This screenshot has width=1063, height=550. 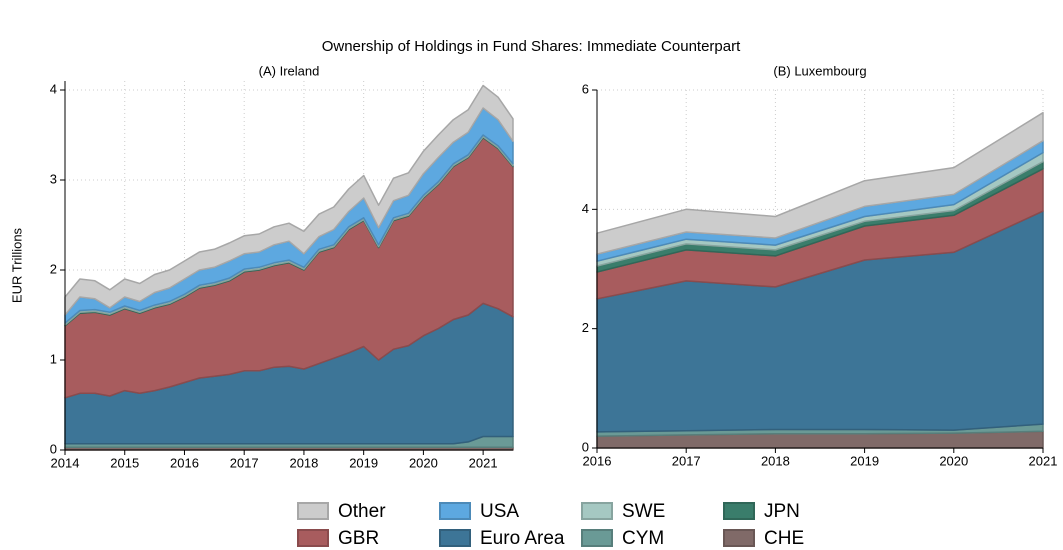 I want to click on panel-title: (B) Luxembourg, so click(x=819, y=70).